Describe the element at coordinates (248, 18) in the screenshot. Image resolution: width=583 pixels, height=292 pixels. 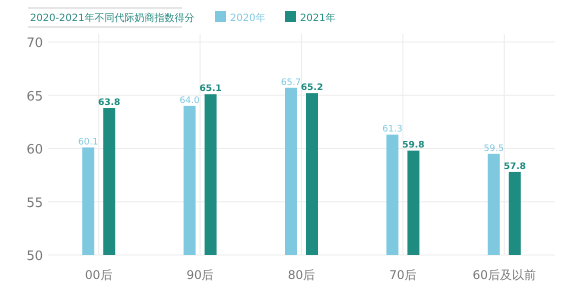
I see `legend-label: 2020年` at that location.